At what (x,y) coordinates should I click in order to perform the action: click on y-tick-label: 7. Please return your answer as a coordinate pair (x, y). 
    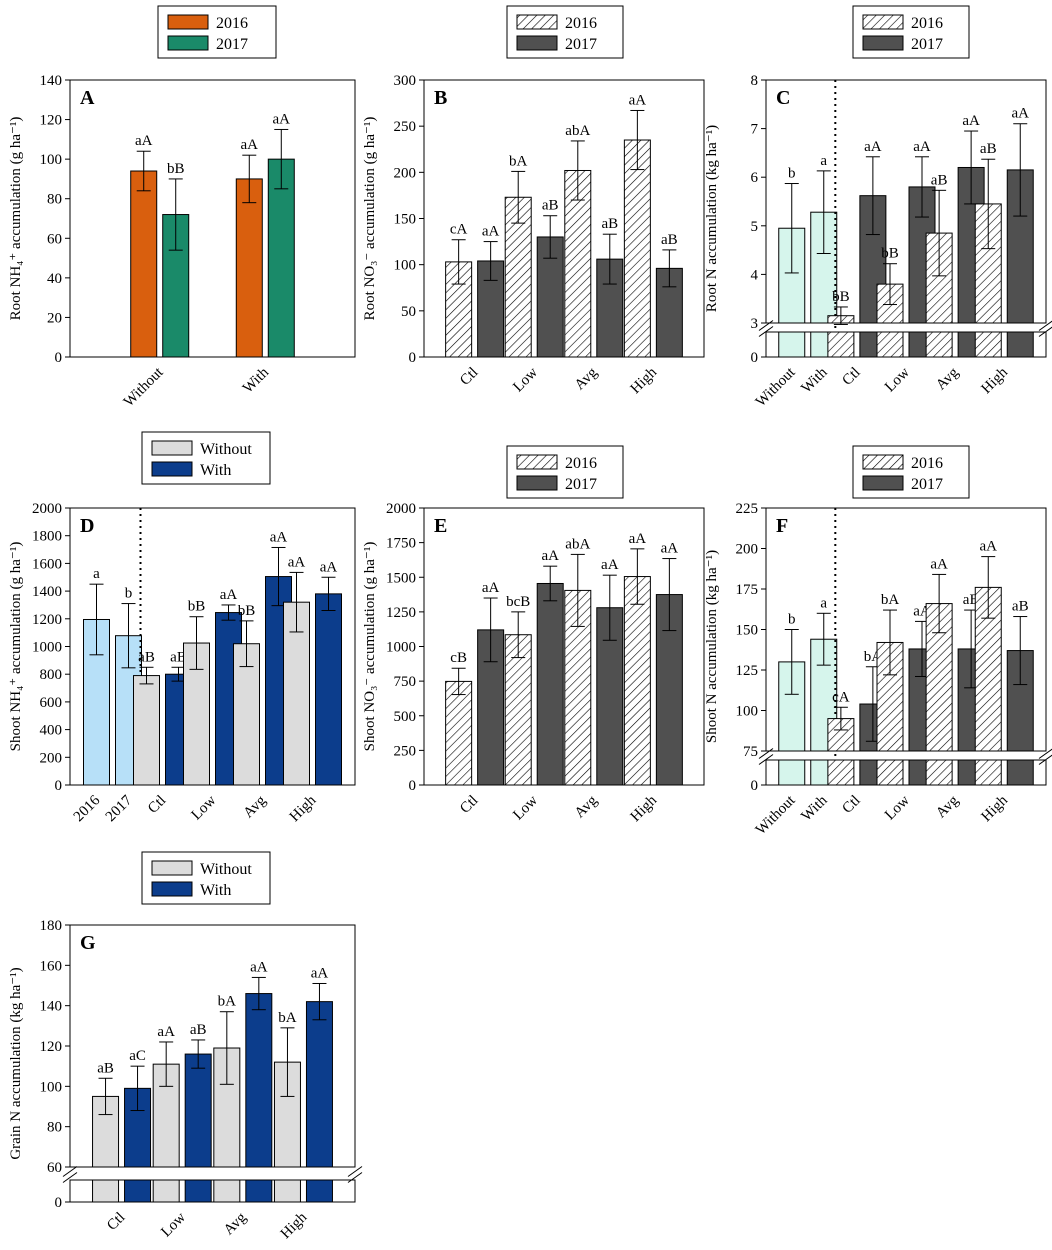
    Looking at the image, I should click on (755, 130).